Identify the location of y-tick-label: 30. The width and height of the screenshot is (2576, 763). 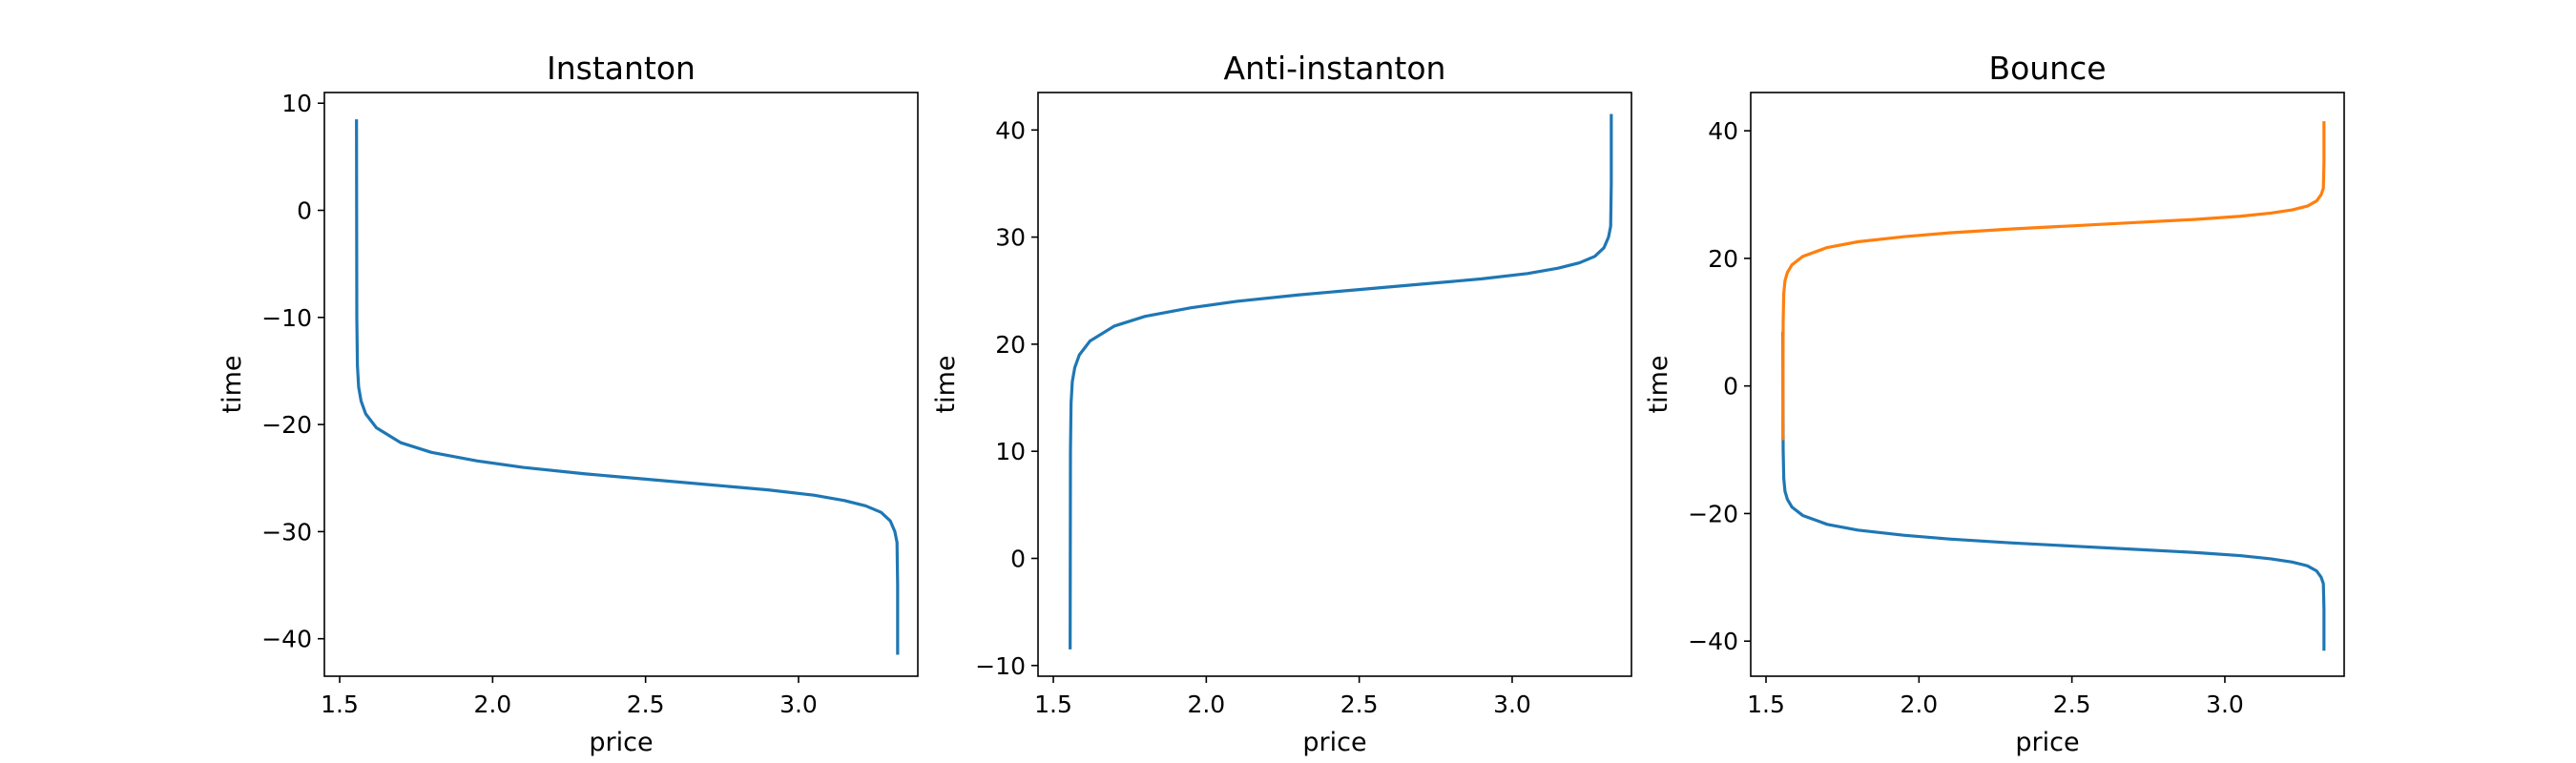
(1010, 238).